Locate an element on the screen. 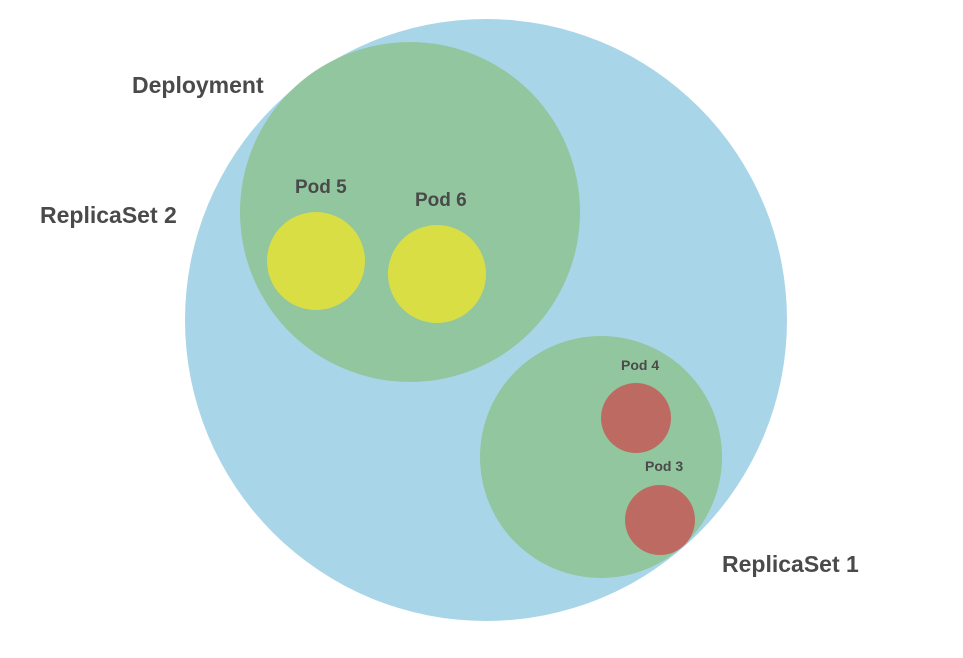 Image resolution: width=963 pixels, height=658 pixels. pod-3-circle is located at coordinates (660, 520).